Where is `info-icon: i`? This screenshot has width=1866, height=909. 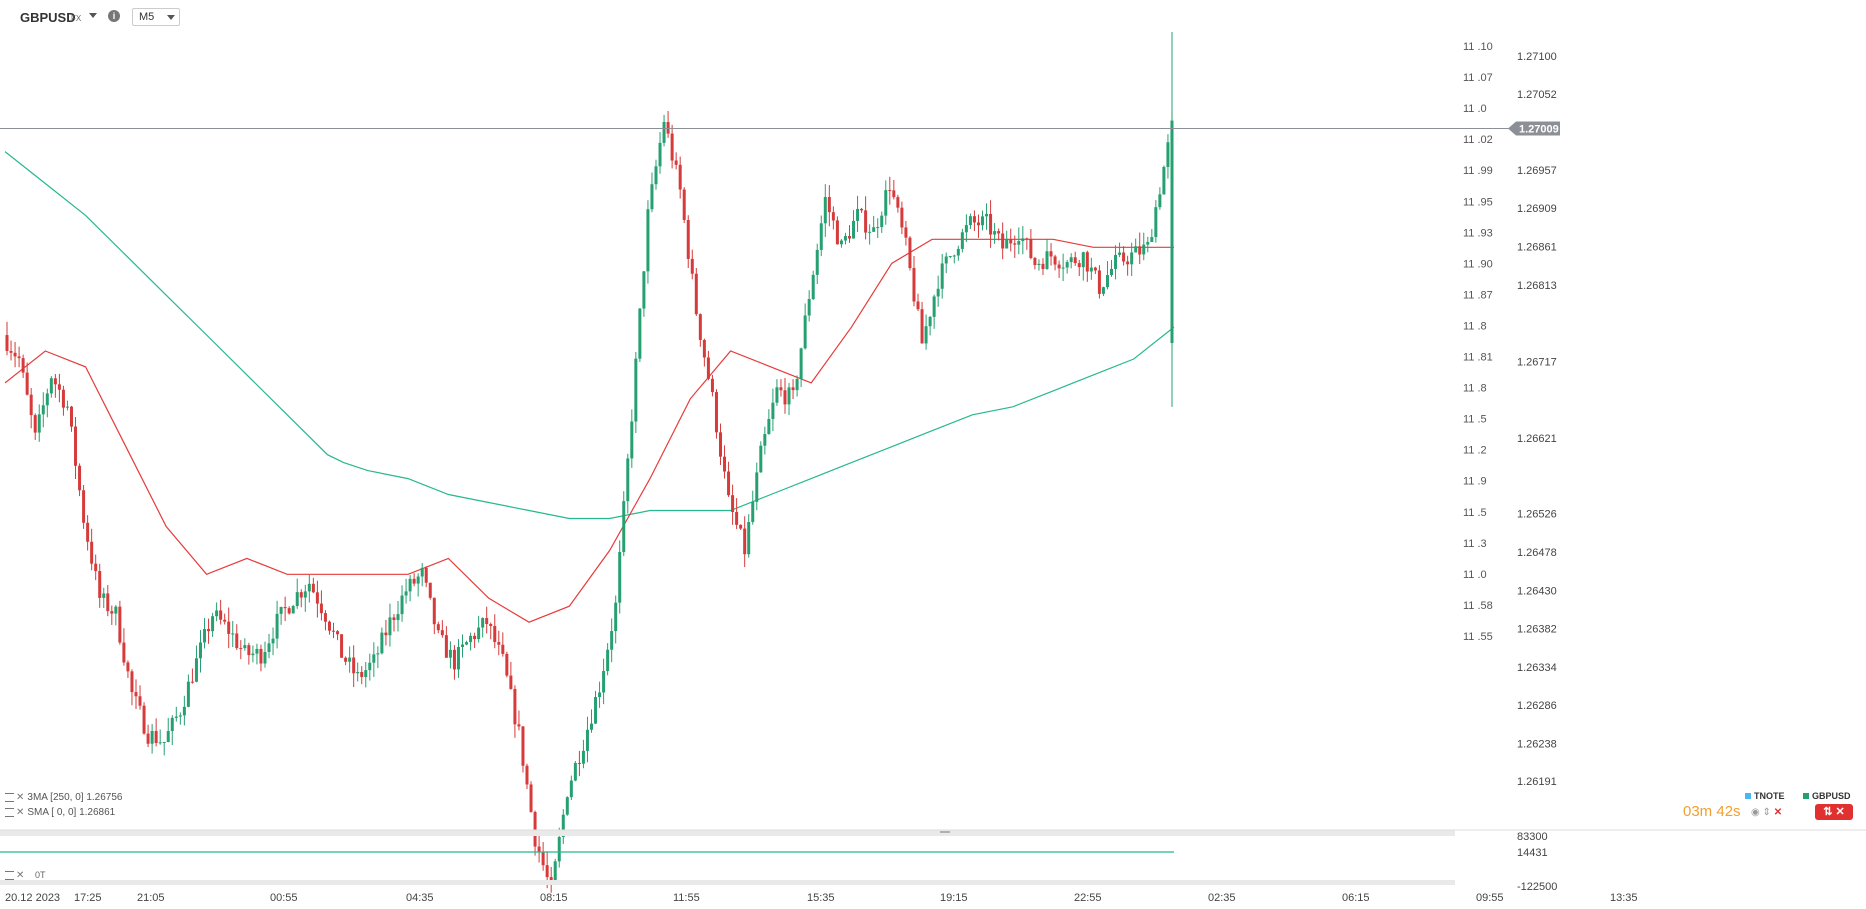
info-icon: i is located at coordinates (114, 16).